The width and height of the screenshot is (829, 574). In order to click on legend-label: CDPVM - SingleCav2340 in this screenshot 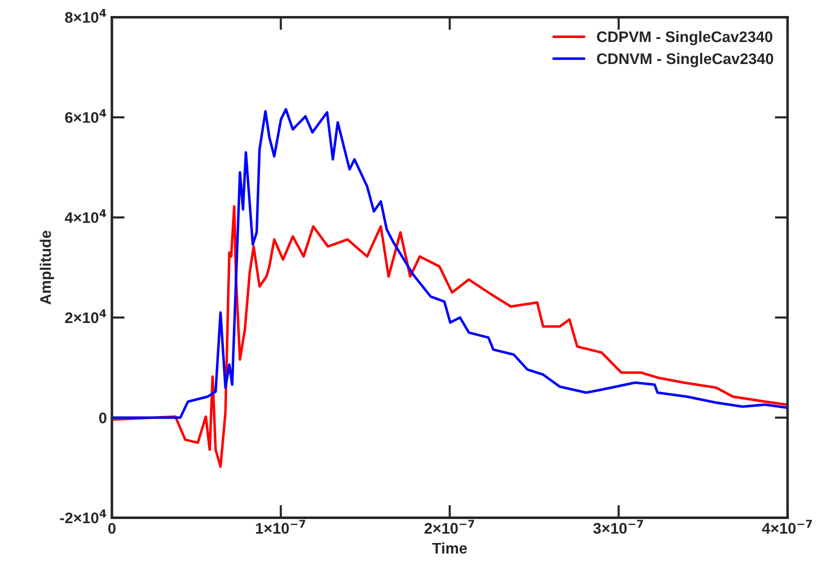, I will do `click(684, 38)`.